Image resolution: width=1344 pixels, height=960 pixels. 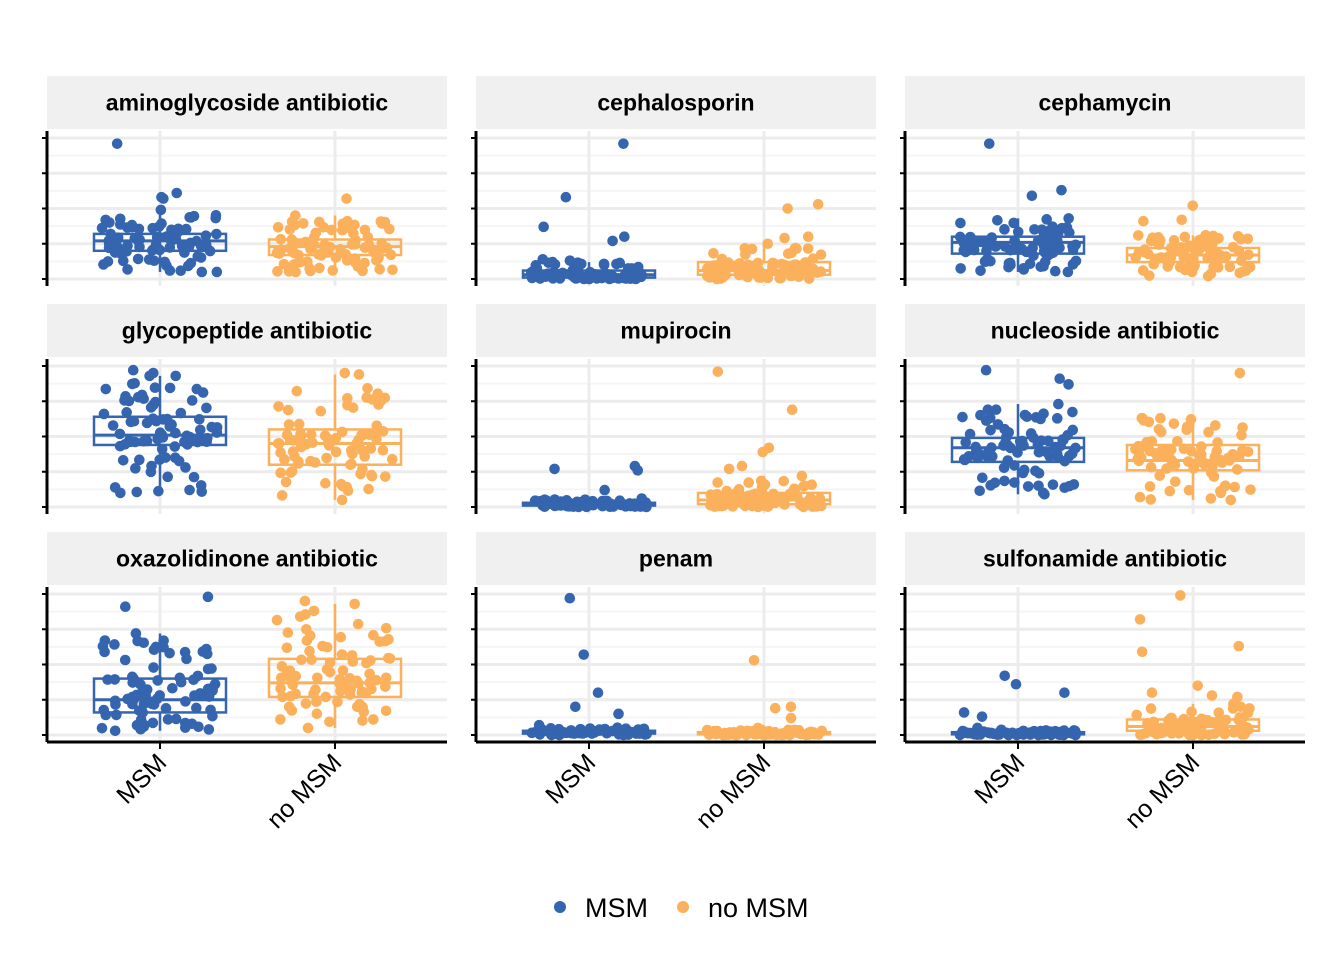 What do you see at coordinates (247, 103) in the screenshot?
I see `facet-title: aminoglycoside antibiotic` at bounding box center [247, 103].